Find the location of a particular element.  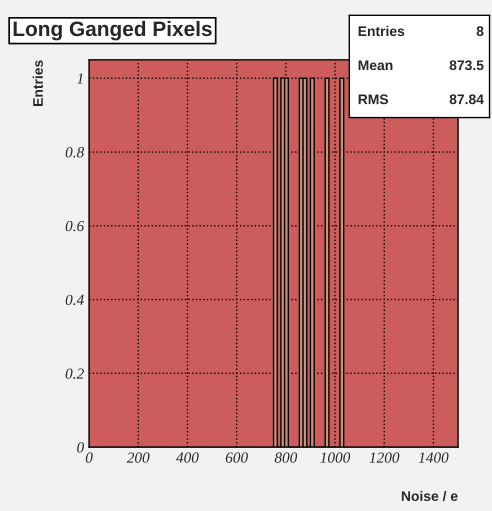

chart-title: Long Ganged Pixels is located at coordinates (113, 30).